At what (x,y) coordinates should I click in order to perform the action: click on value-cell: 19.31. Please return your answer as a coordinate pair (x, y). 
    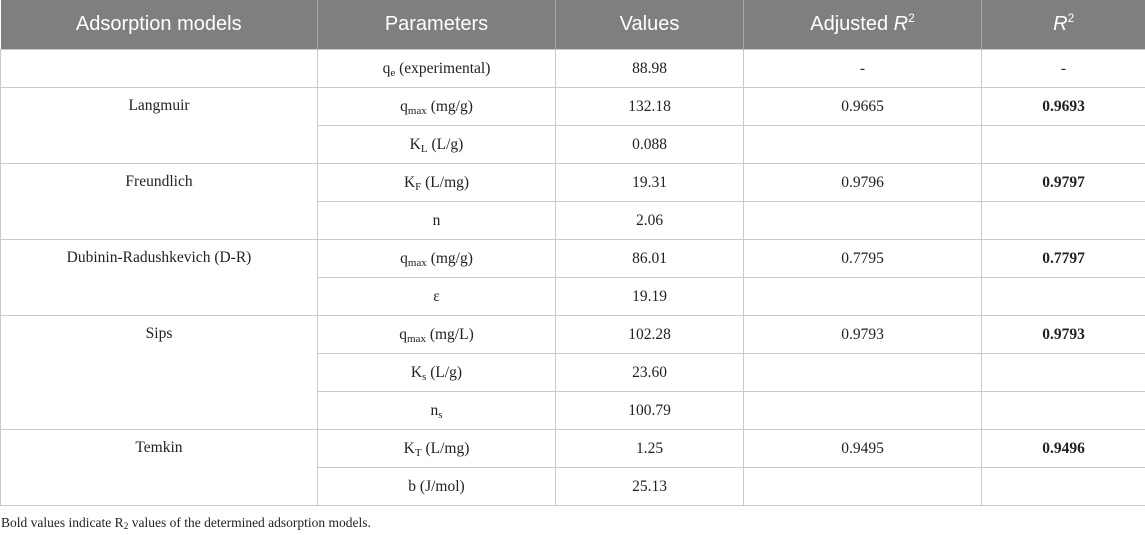
    Looking at the image, I should click on (649, 182).